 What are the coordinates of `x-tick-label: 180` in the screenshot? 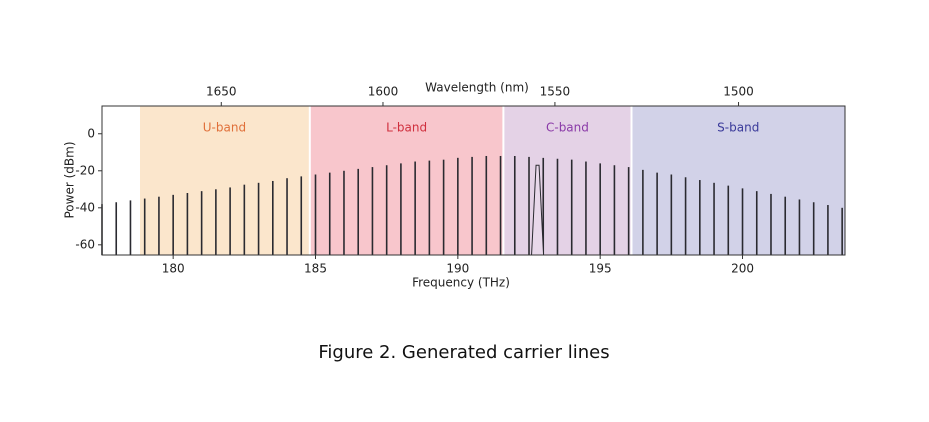 It's located at (173, 269).